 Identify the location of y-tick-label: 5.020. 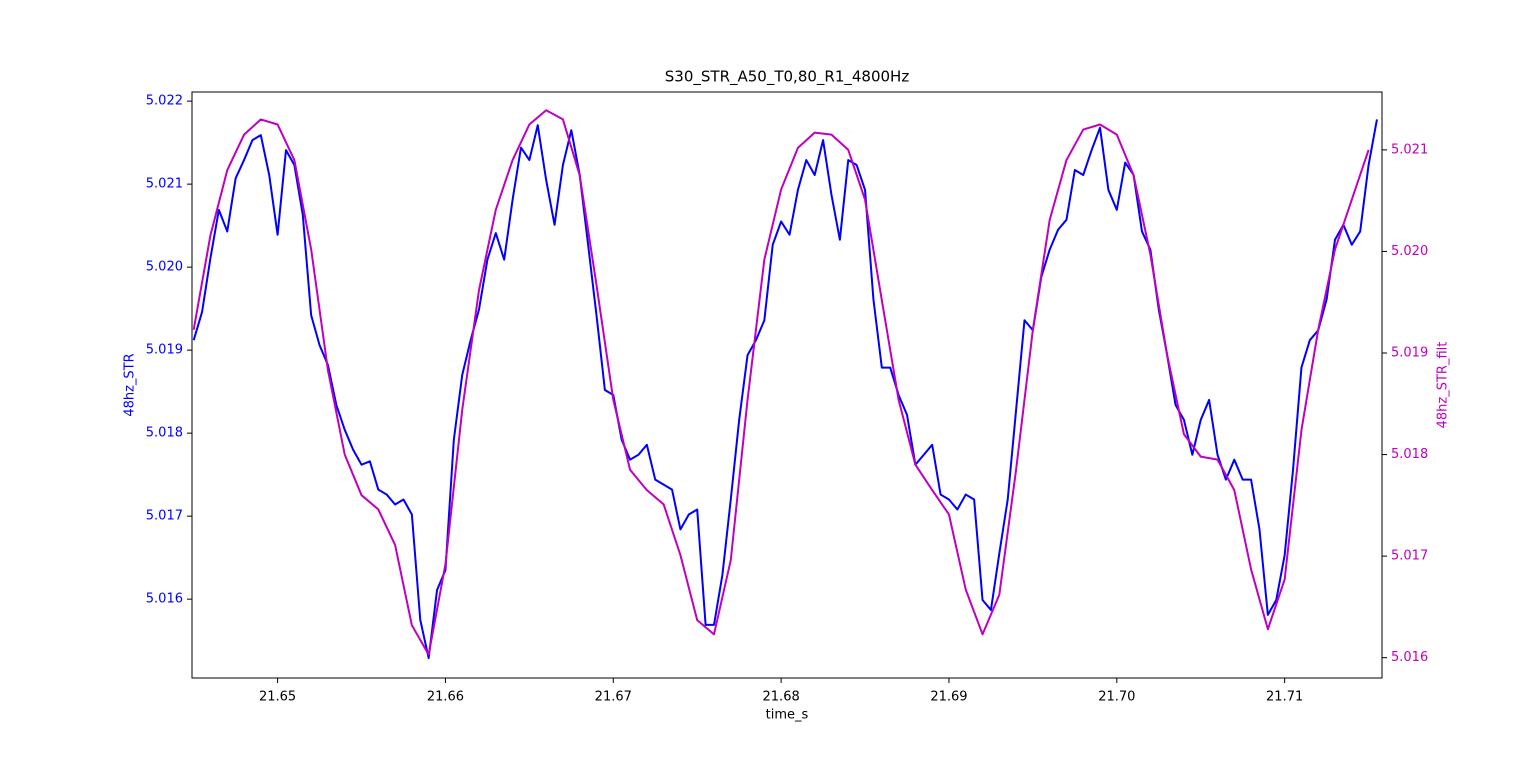
(164, 267).